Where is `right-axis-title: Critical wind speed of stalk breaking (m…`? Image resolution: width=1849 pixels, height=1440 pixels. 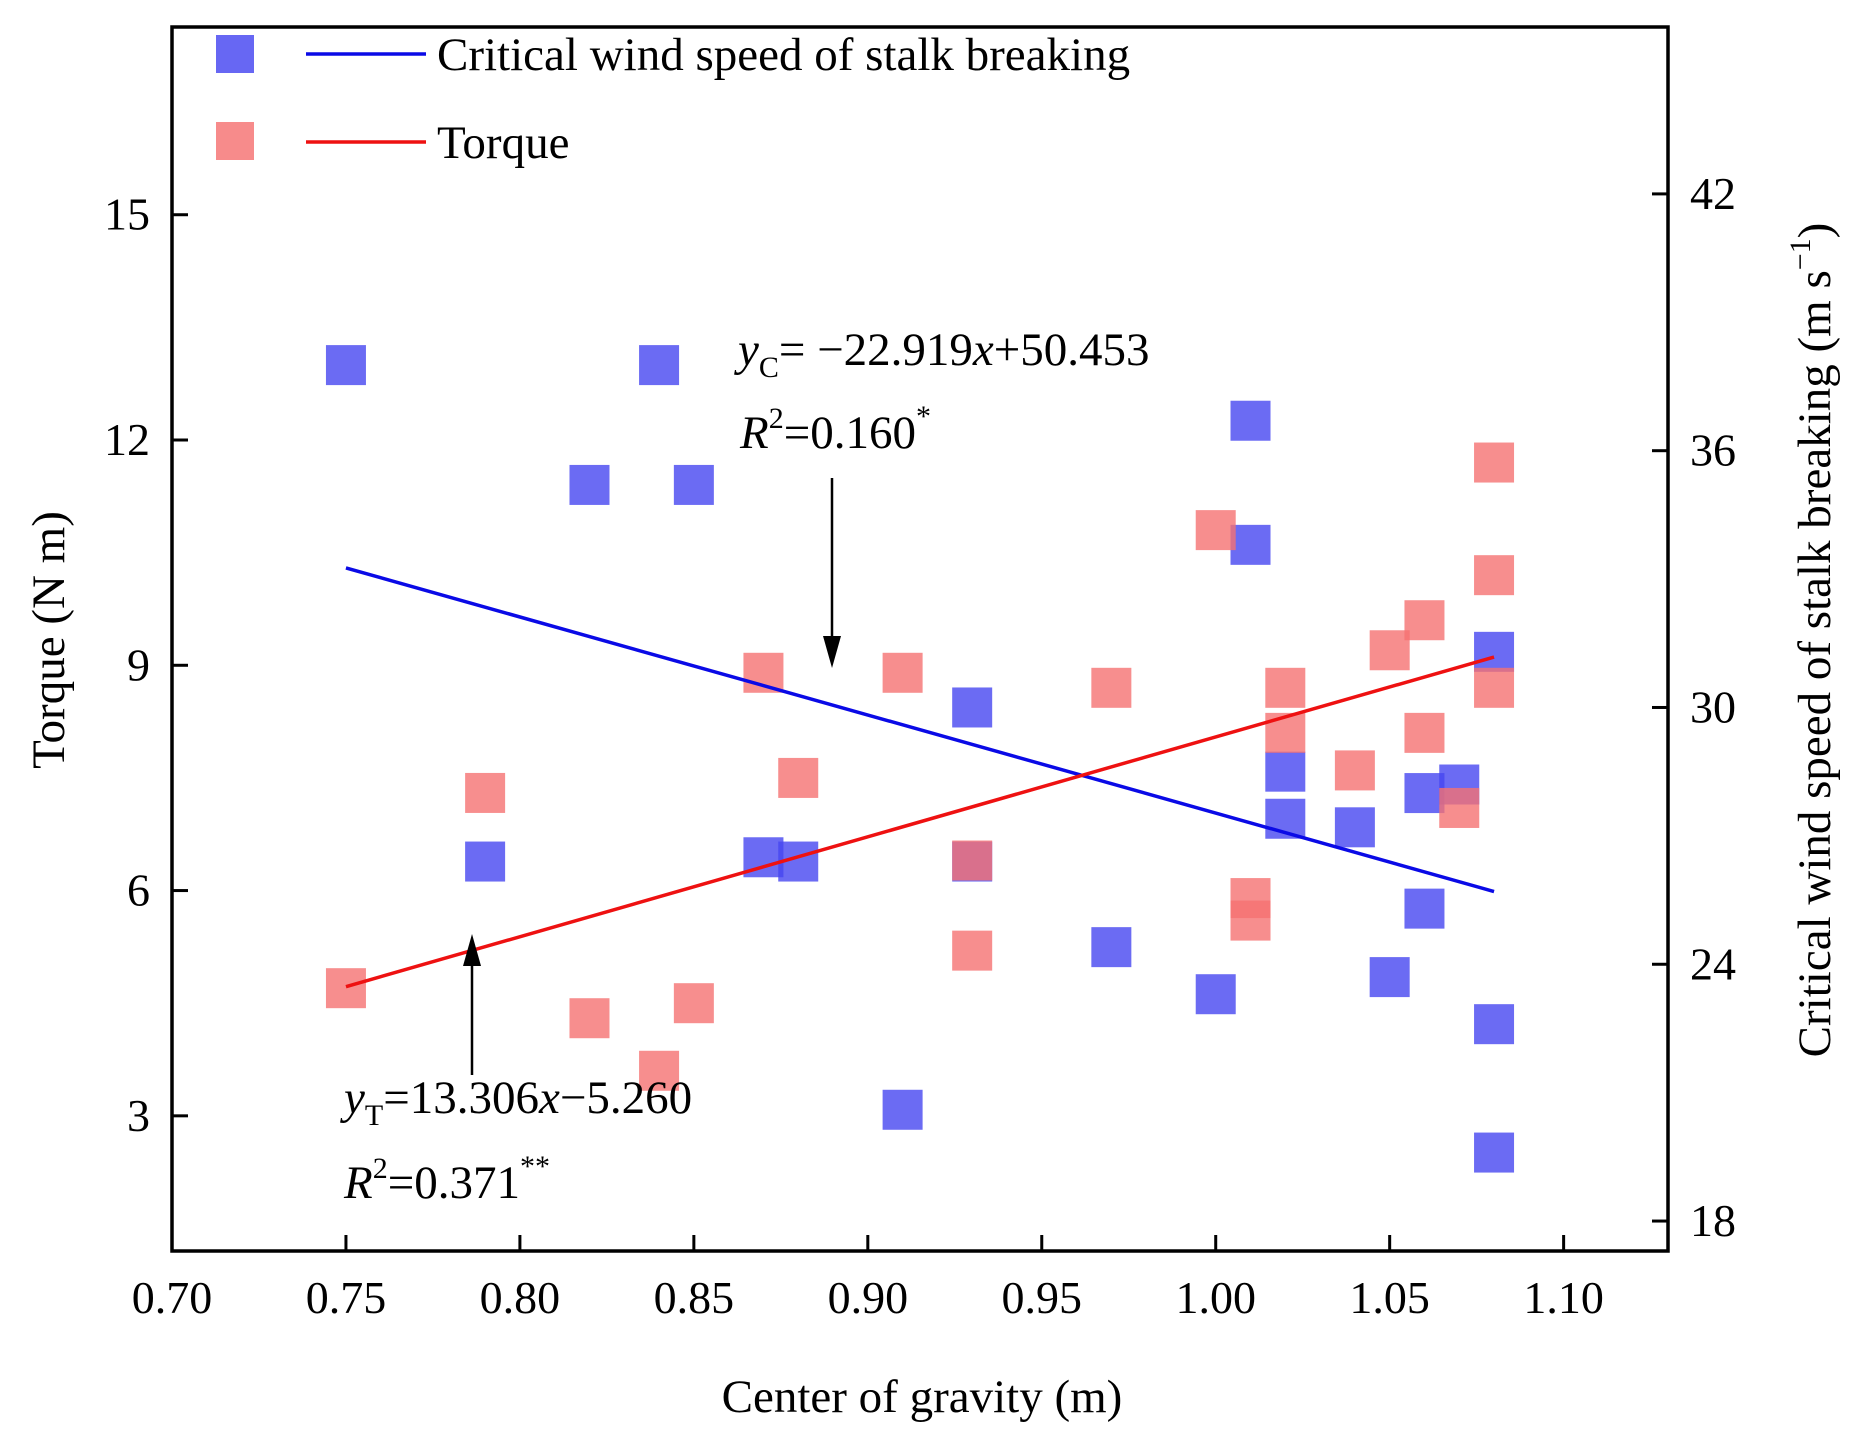 right-axis-title: Critical wind speed of stalk breaking (m… is located at coordinates (1812, 640).